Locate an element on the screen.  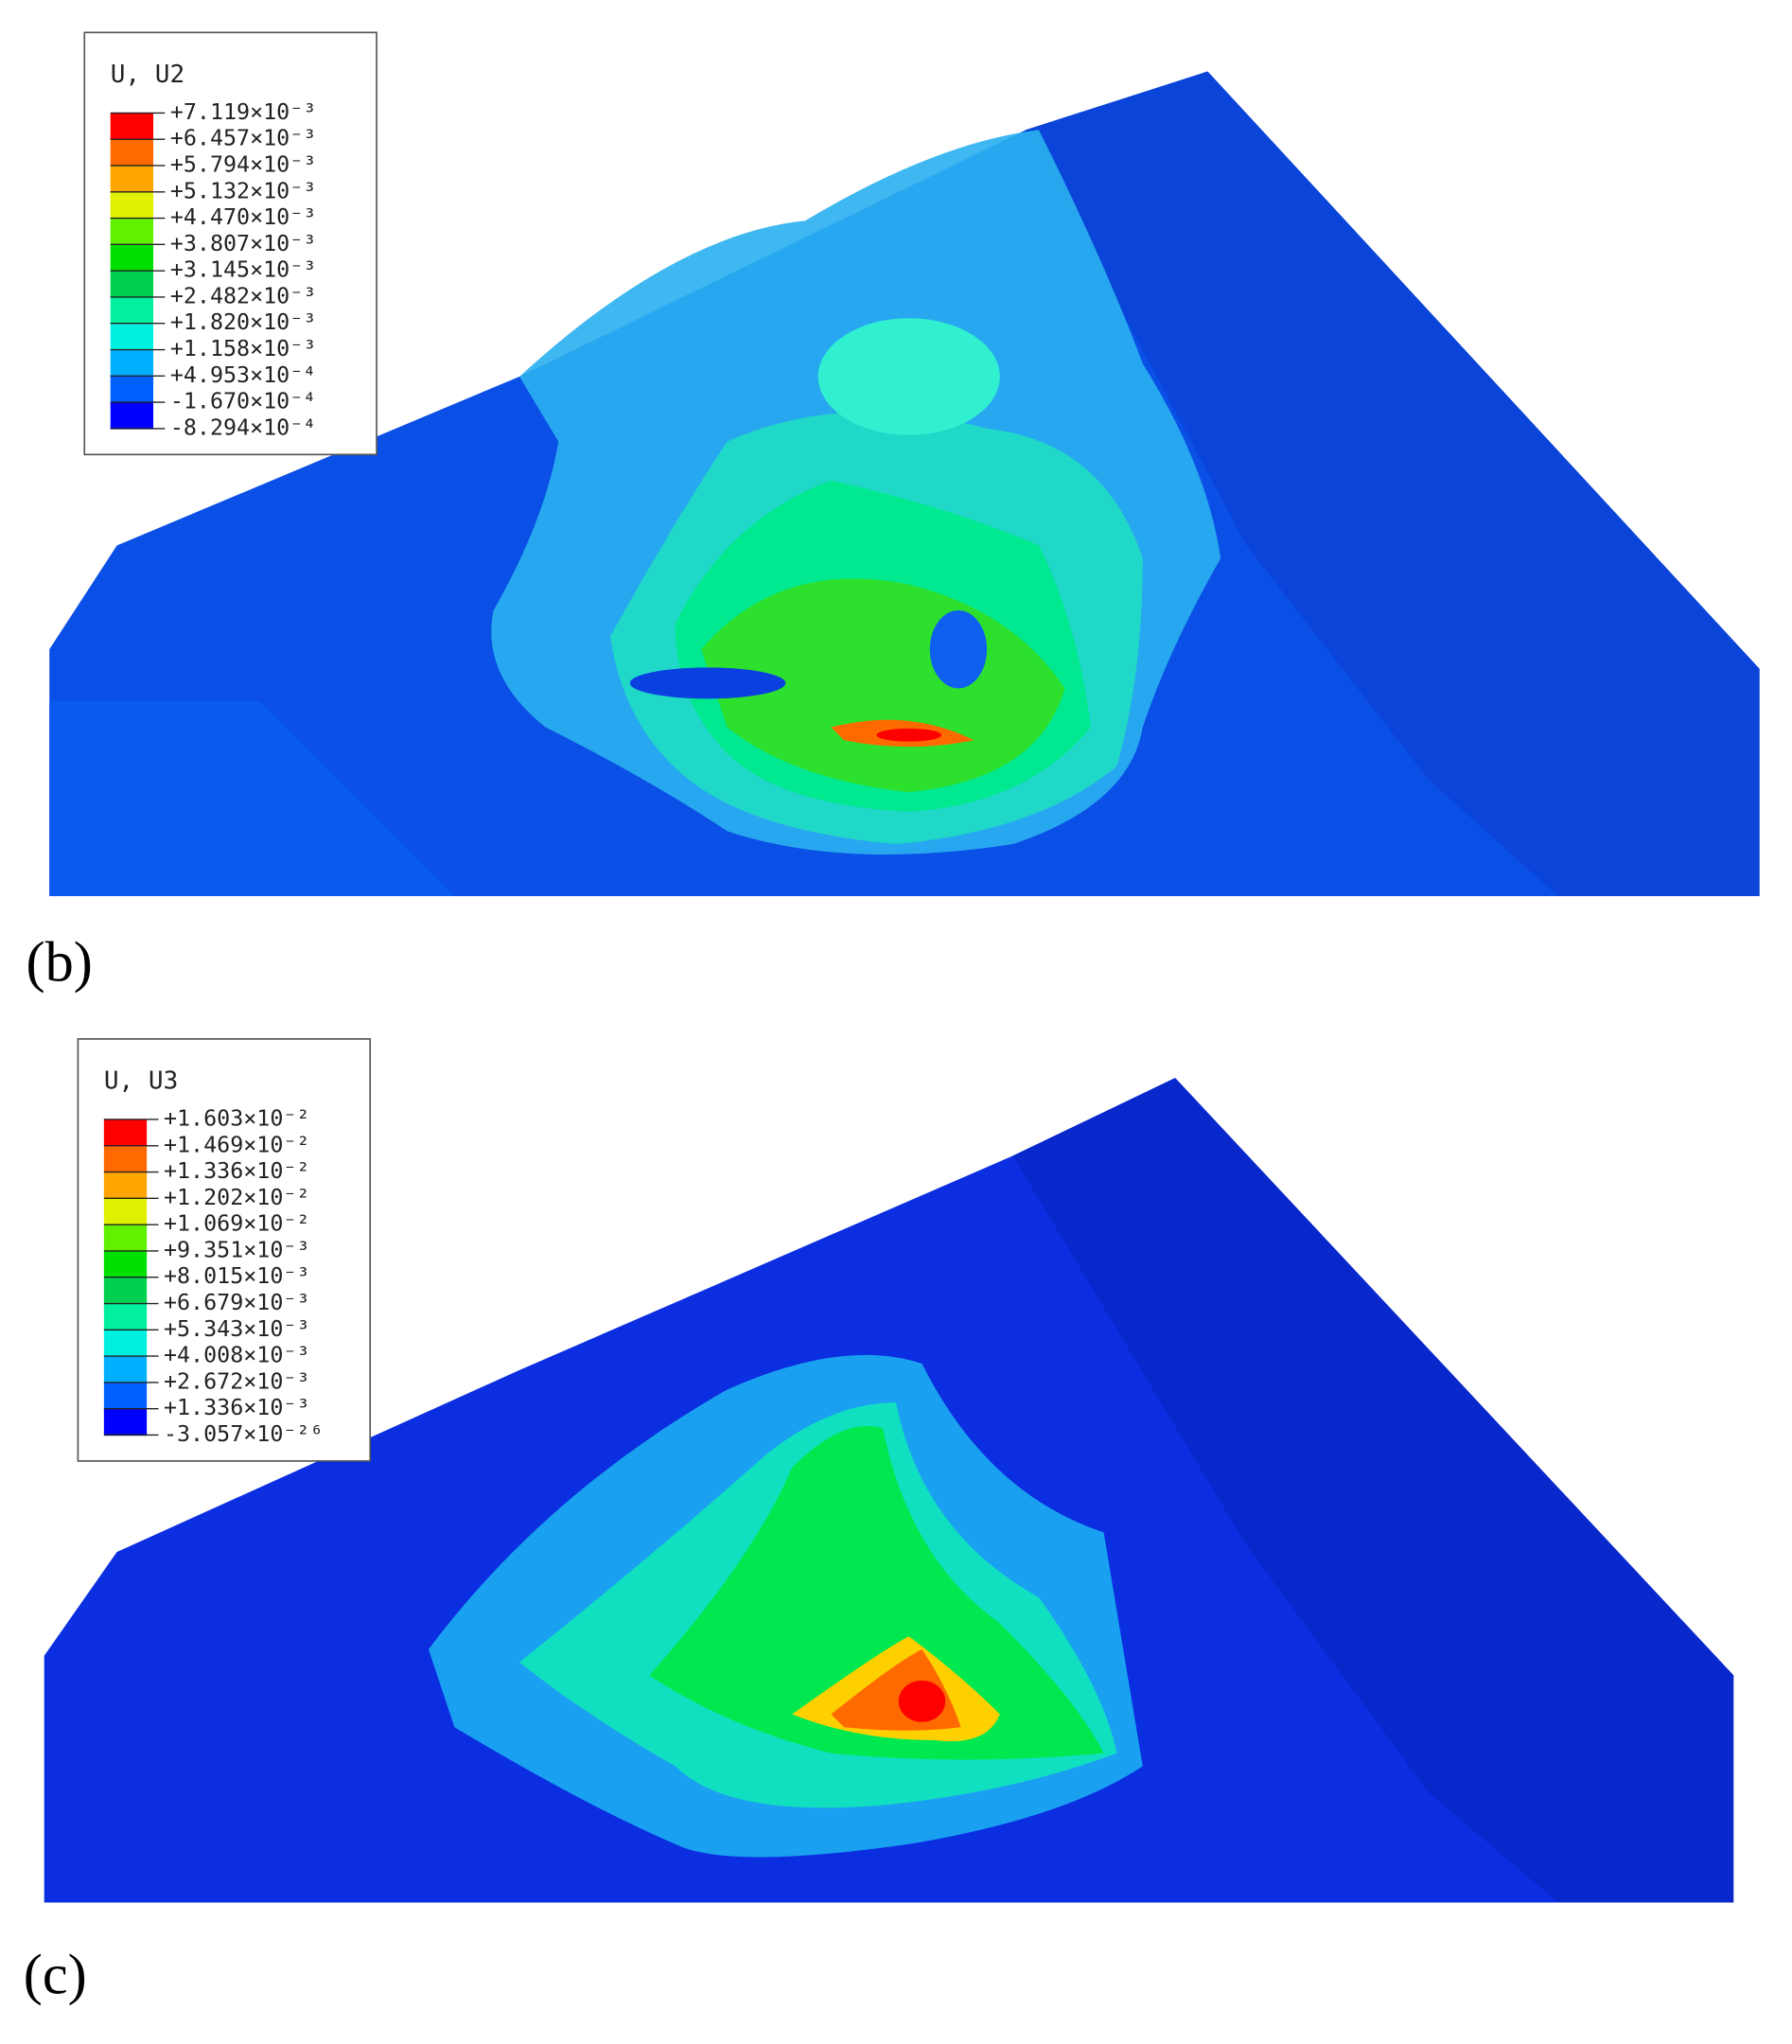
legend-label: +8.015×10⁻³ is located at coordinates (237, 1275).